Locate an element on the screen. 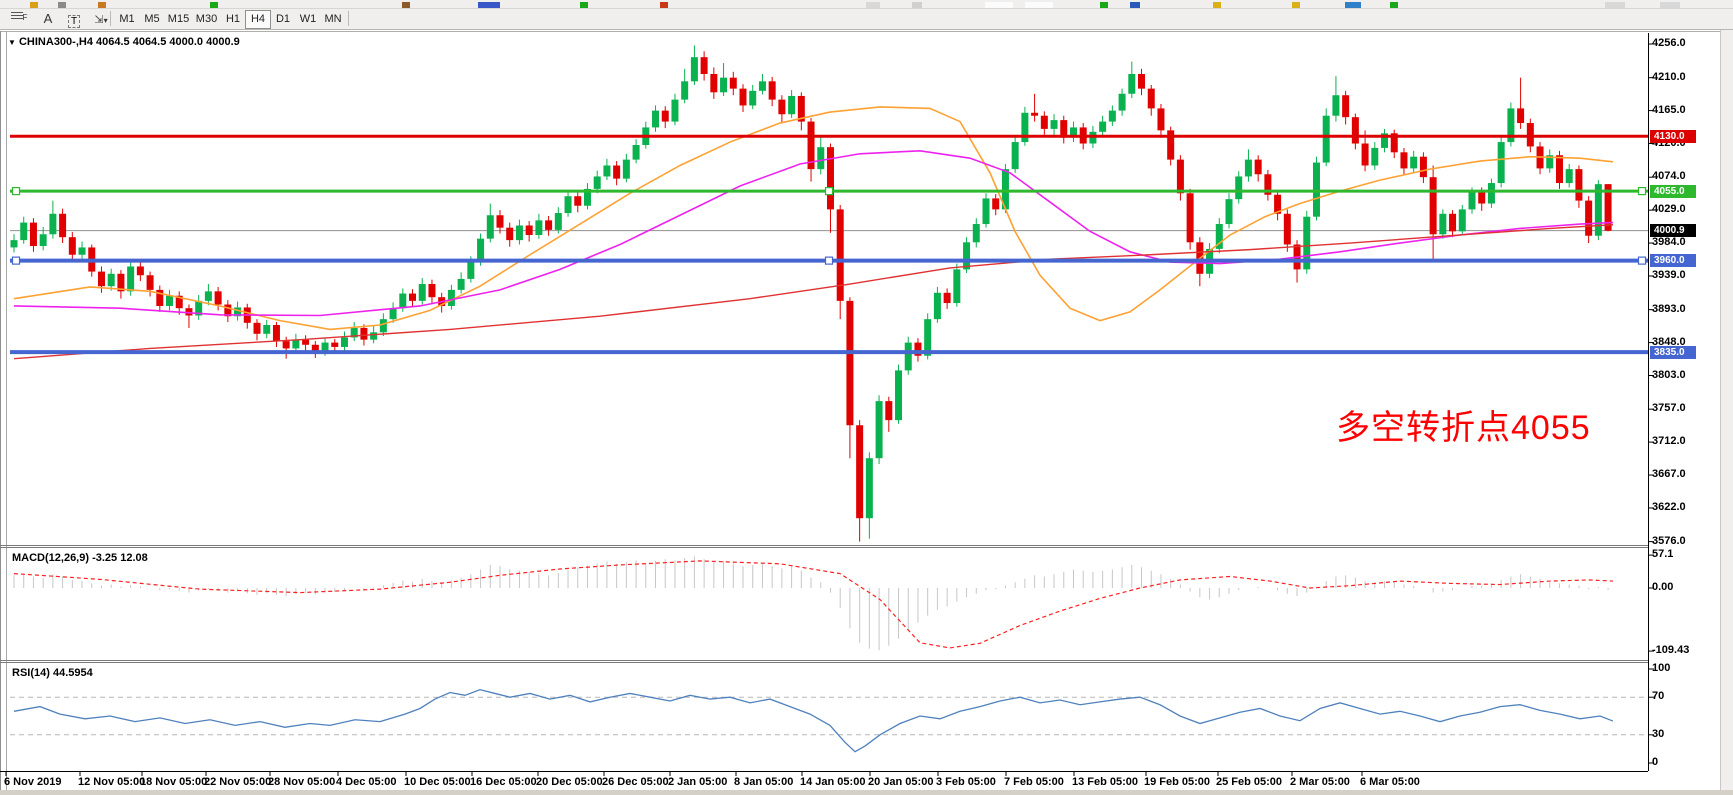 Image resolution: width=1733 pixels, height=795 pixels. timeframe-button-w1: W1 is located at coordinates (308, 19).